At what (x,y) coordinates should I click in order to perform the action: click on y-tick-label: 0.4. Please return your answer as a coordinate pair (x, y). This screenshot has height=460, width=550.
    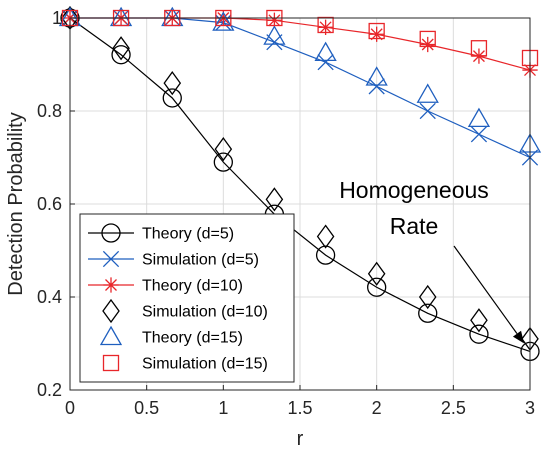
    Looking at the image, I should click on (49, 297).